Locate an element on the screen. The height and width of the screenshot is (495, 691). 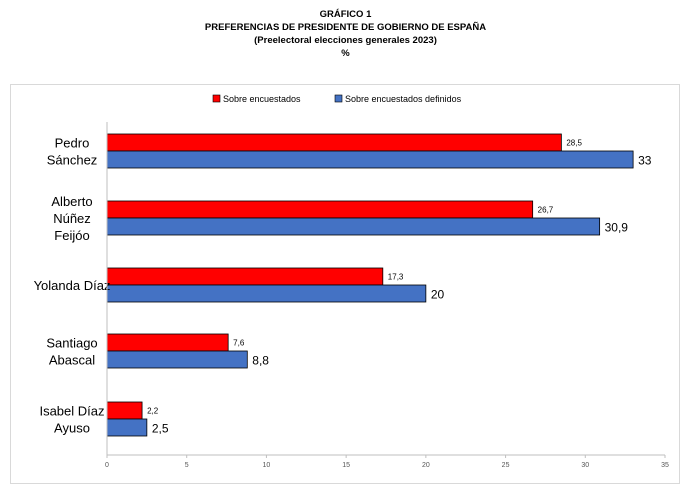
chart-subtitle-3: % is located at coordinates (345, 53).